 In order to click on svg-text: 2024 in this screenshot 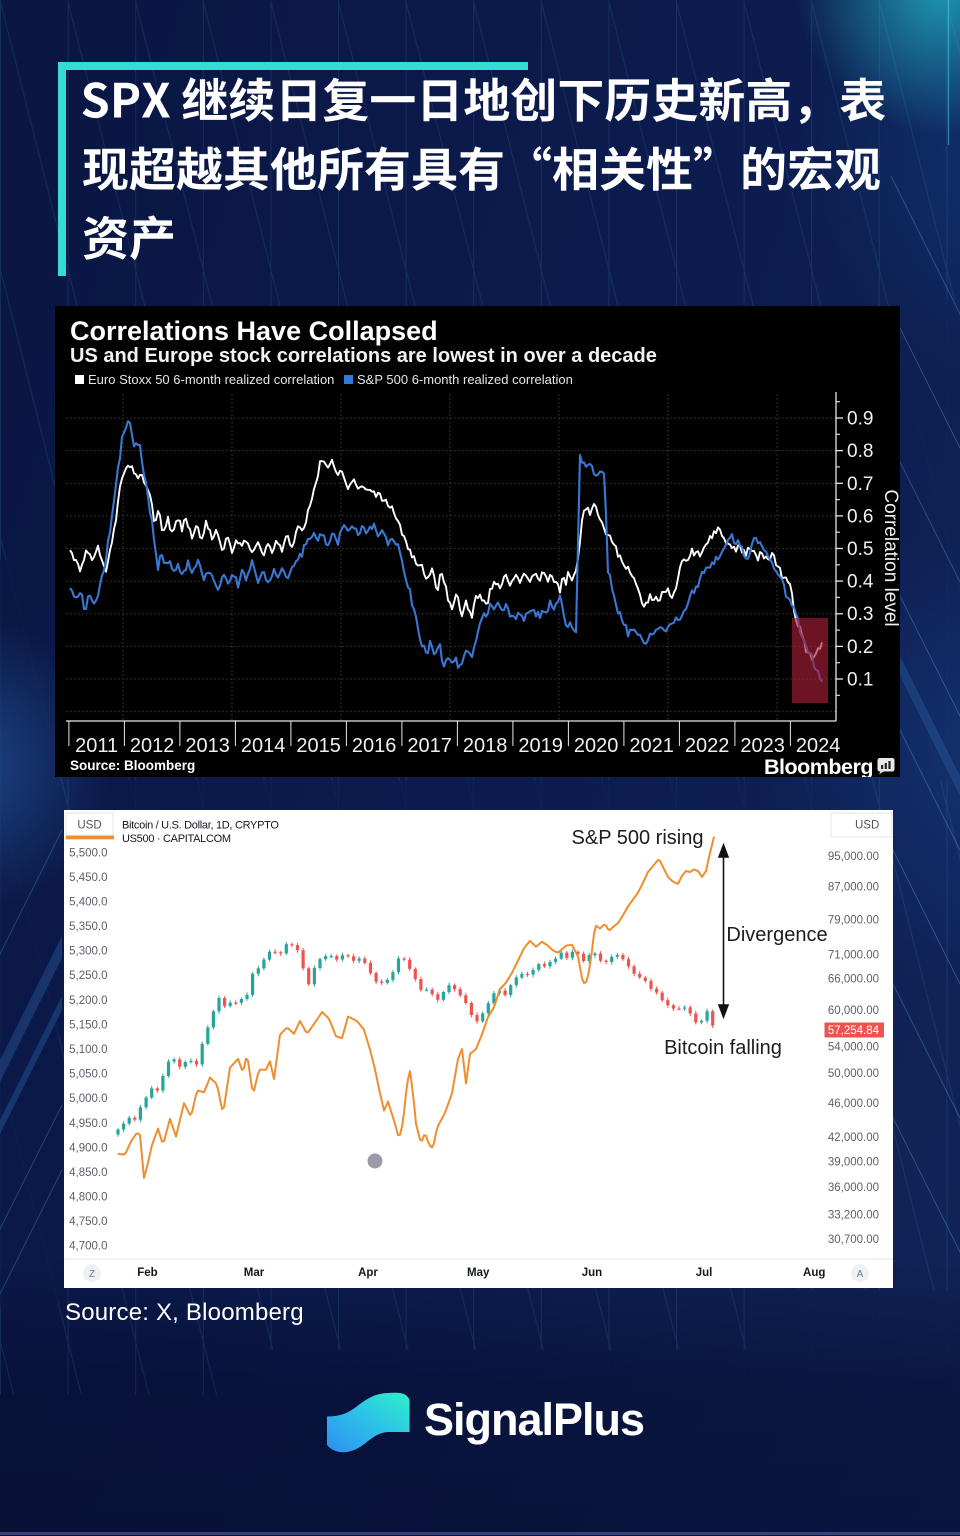, I will do `click(818, 746)`.